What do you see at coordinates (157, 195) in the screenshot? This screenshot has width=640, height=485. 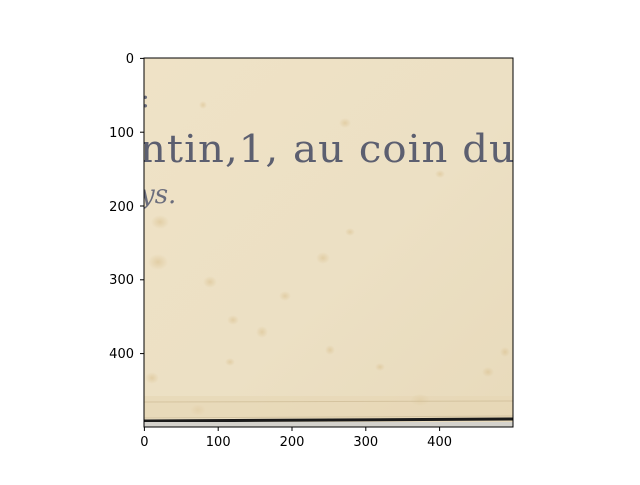 I see `printed-text-line-2: ys.` at bounding box center [157, 195].